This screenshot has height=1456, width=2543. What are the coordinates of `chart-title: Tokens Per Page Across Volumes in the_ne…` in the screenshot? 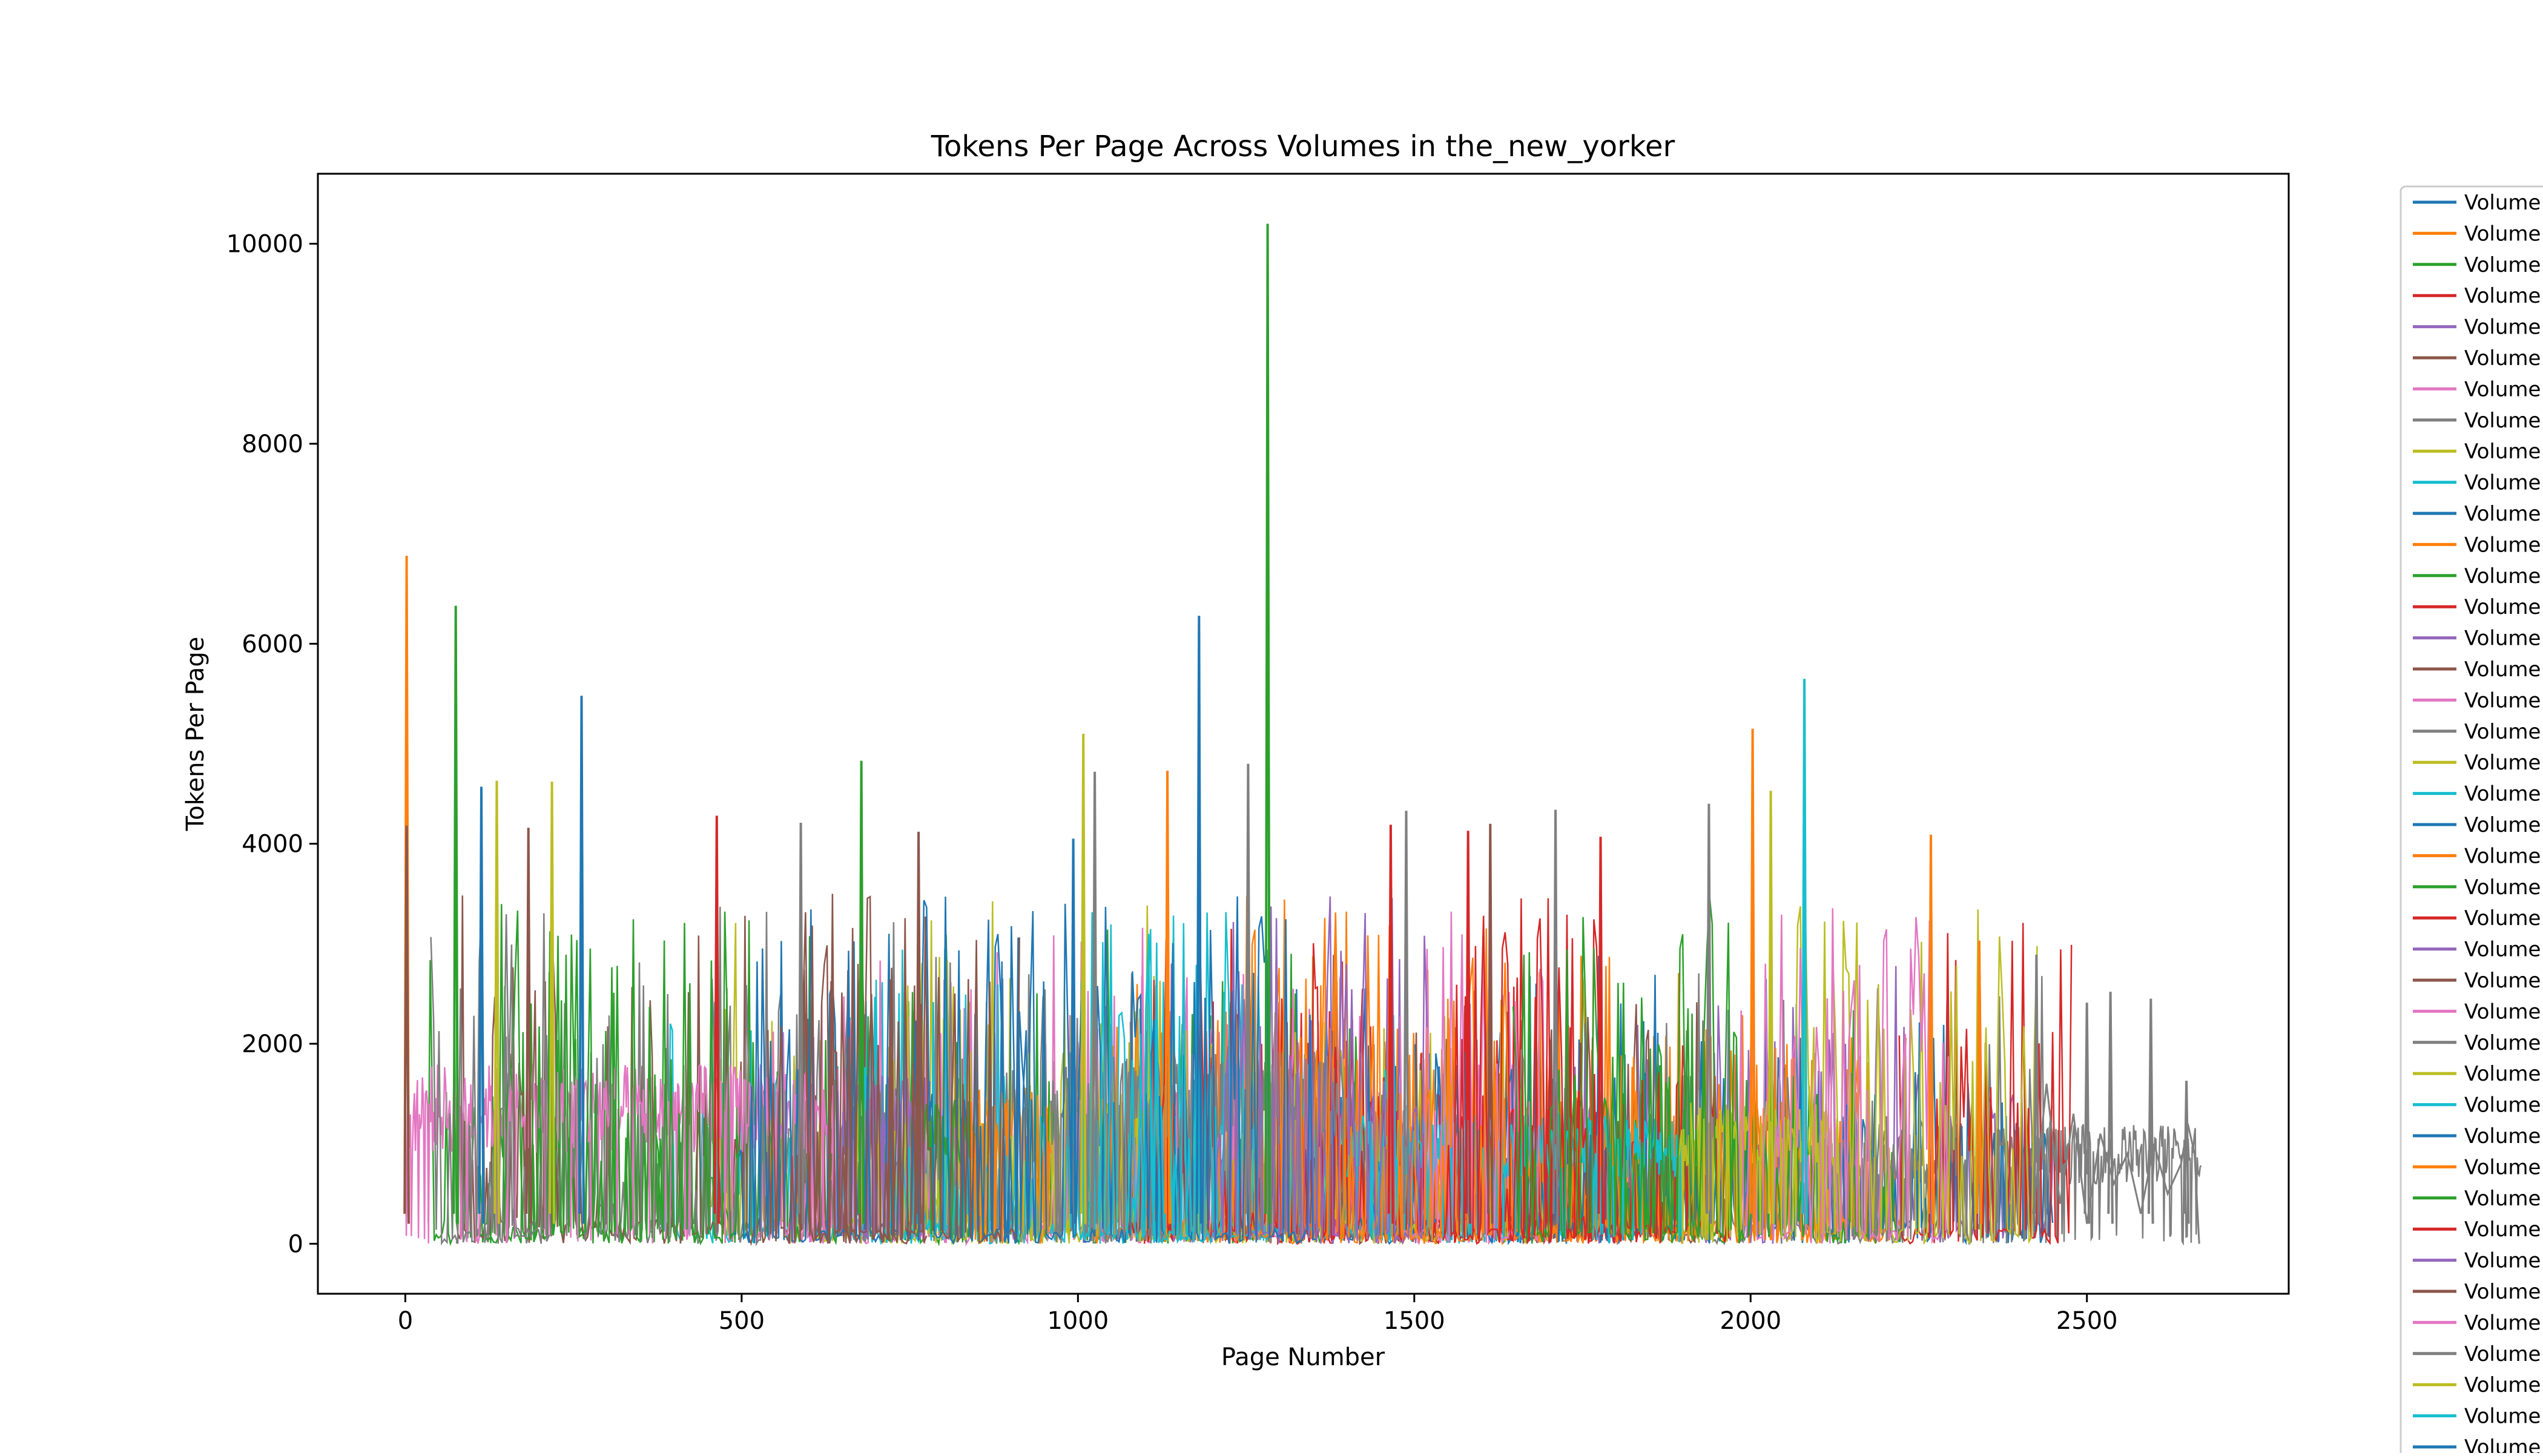 It's located at (1303, 146).